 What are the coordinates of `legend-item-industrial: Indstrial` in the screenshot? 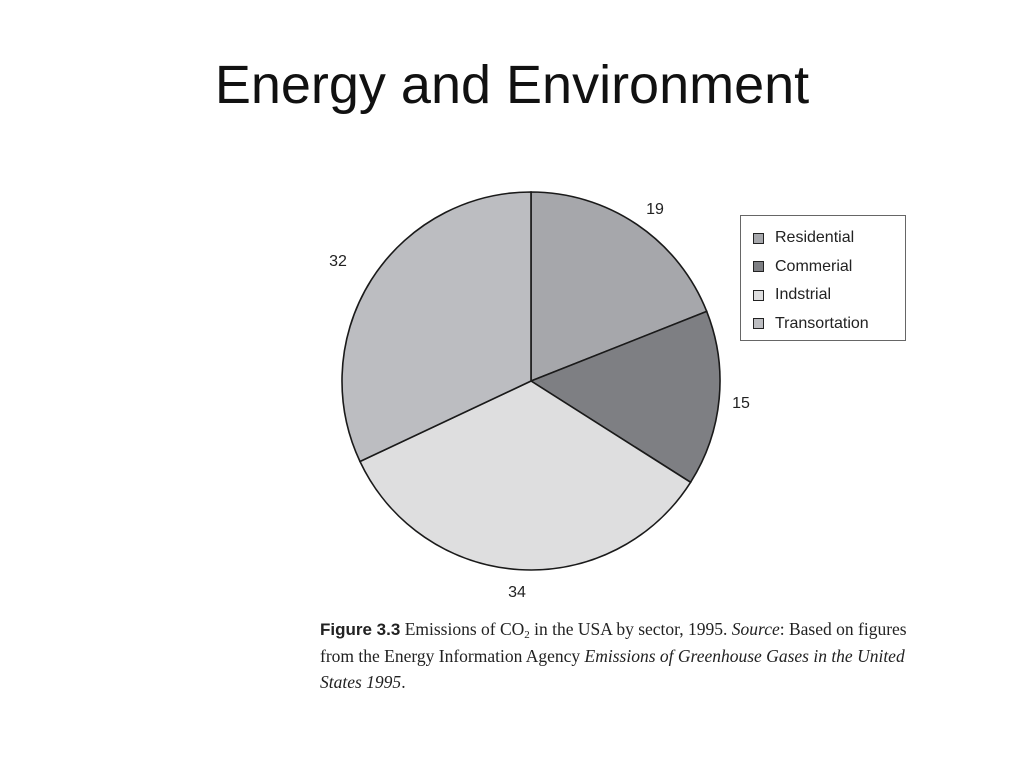 It's located at (829, 295).